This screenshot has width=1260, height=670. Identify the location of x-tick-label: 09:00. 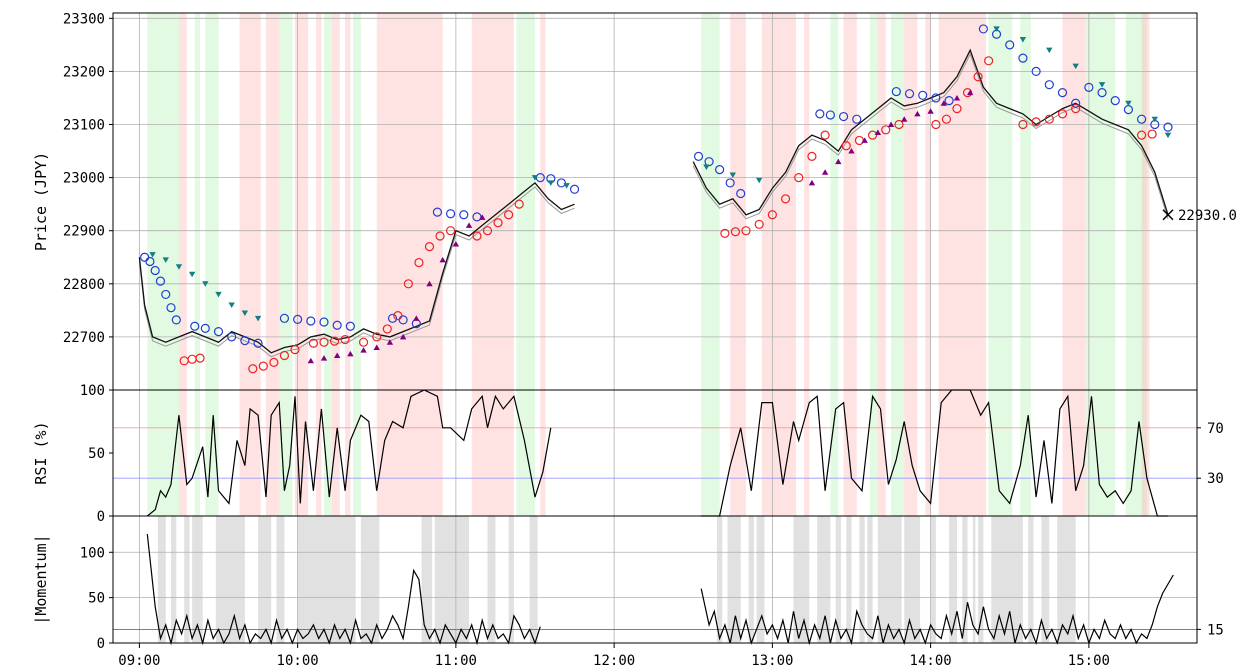
(139, 661).